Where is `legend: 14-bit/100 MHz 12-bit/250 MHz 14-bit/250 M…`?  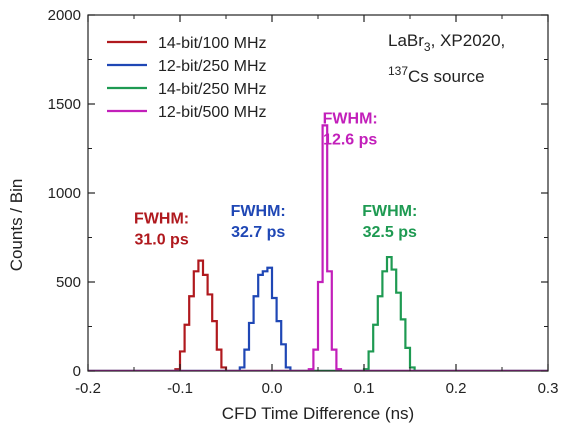 legend: 14-bit/100 MHz 12-bit/250 MHz 14-bit/250 M… is located at coordinates (187, 78).